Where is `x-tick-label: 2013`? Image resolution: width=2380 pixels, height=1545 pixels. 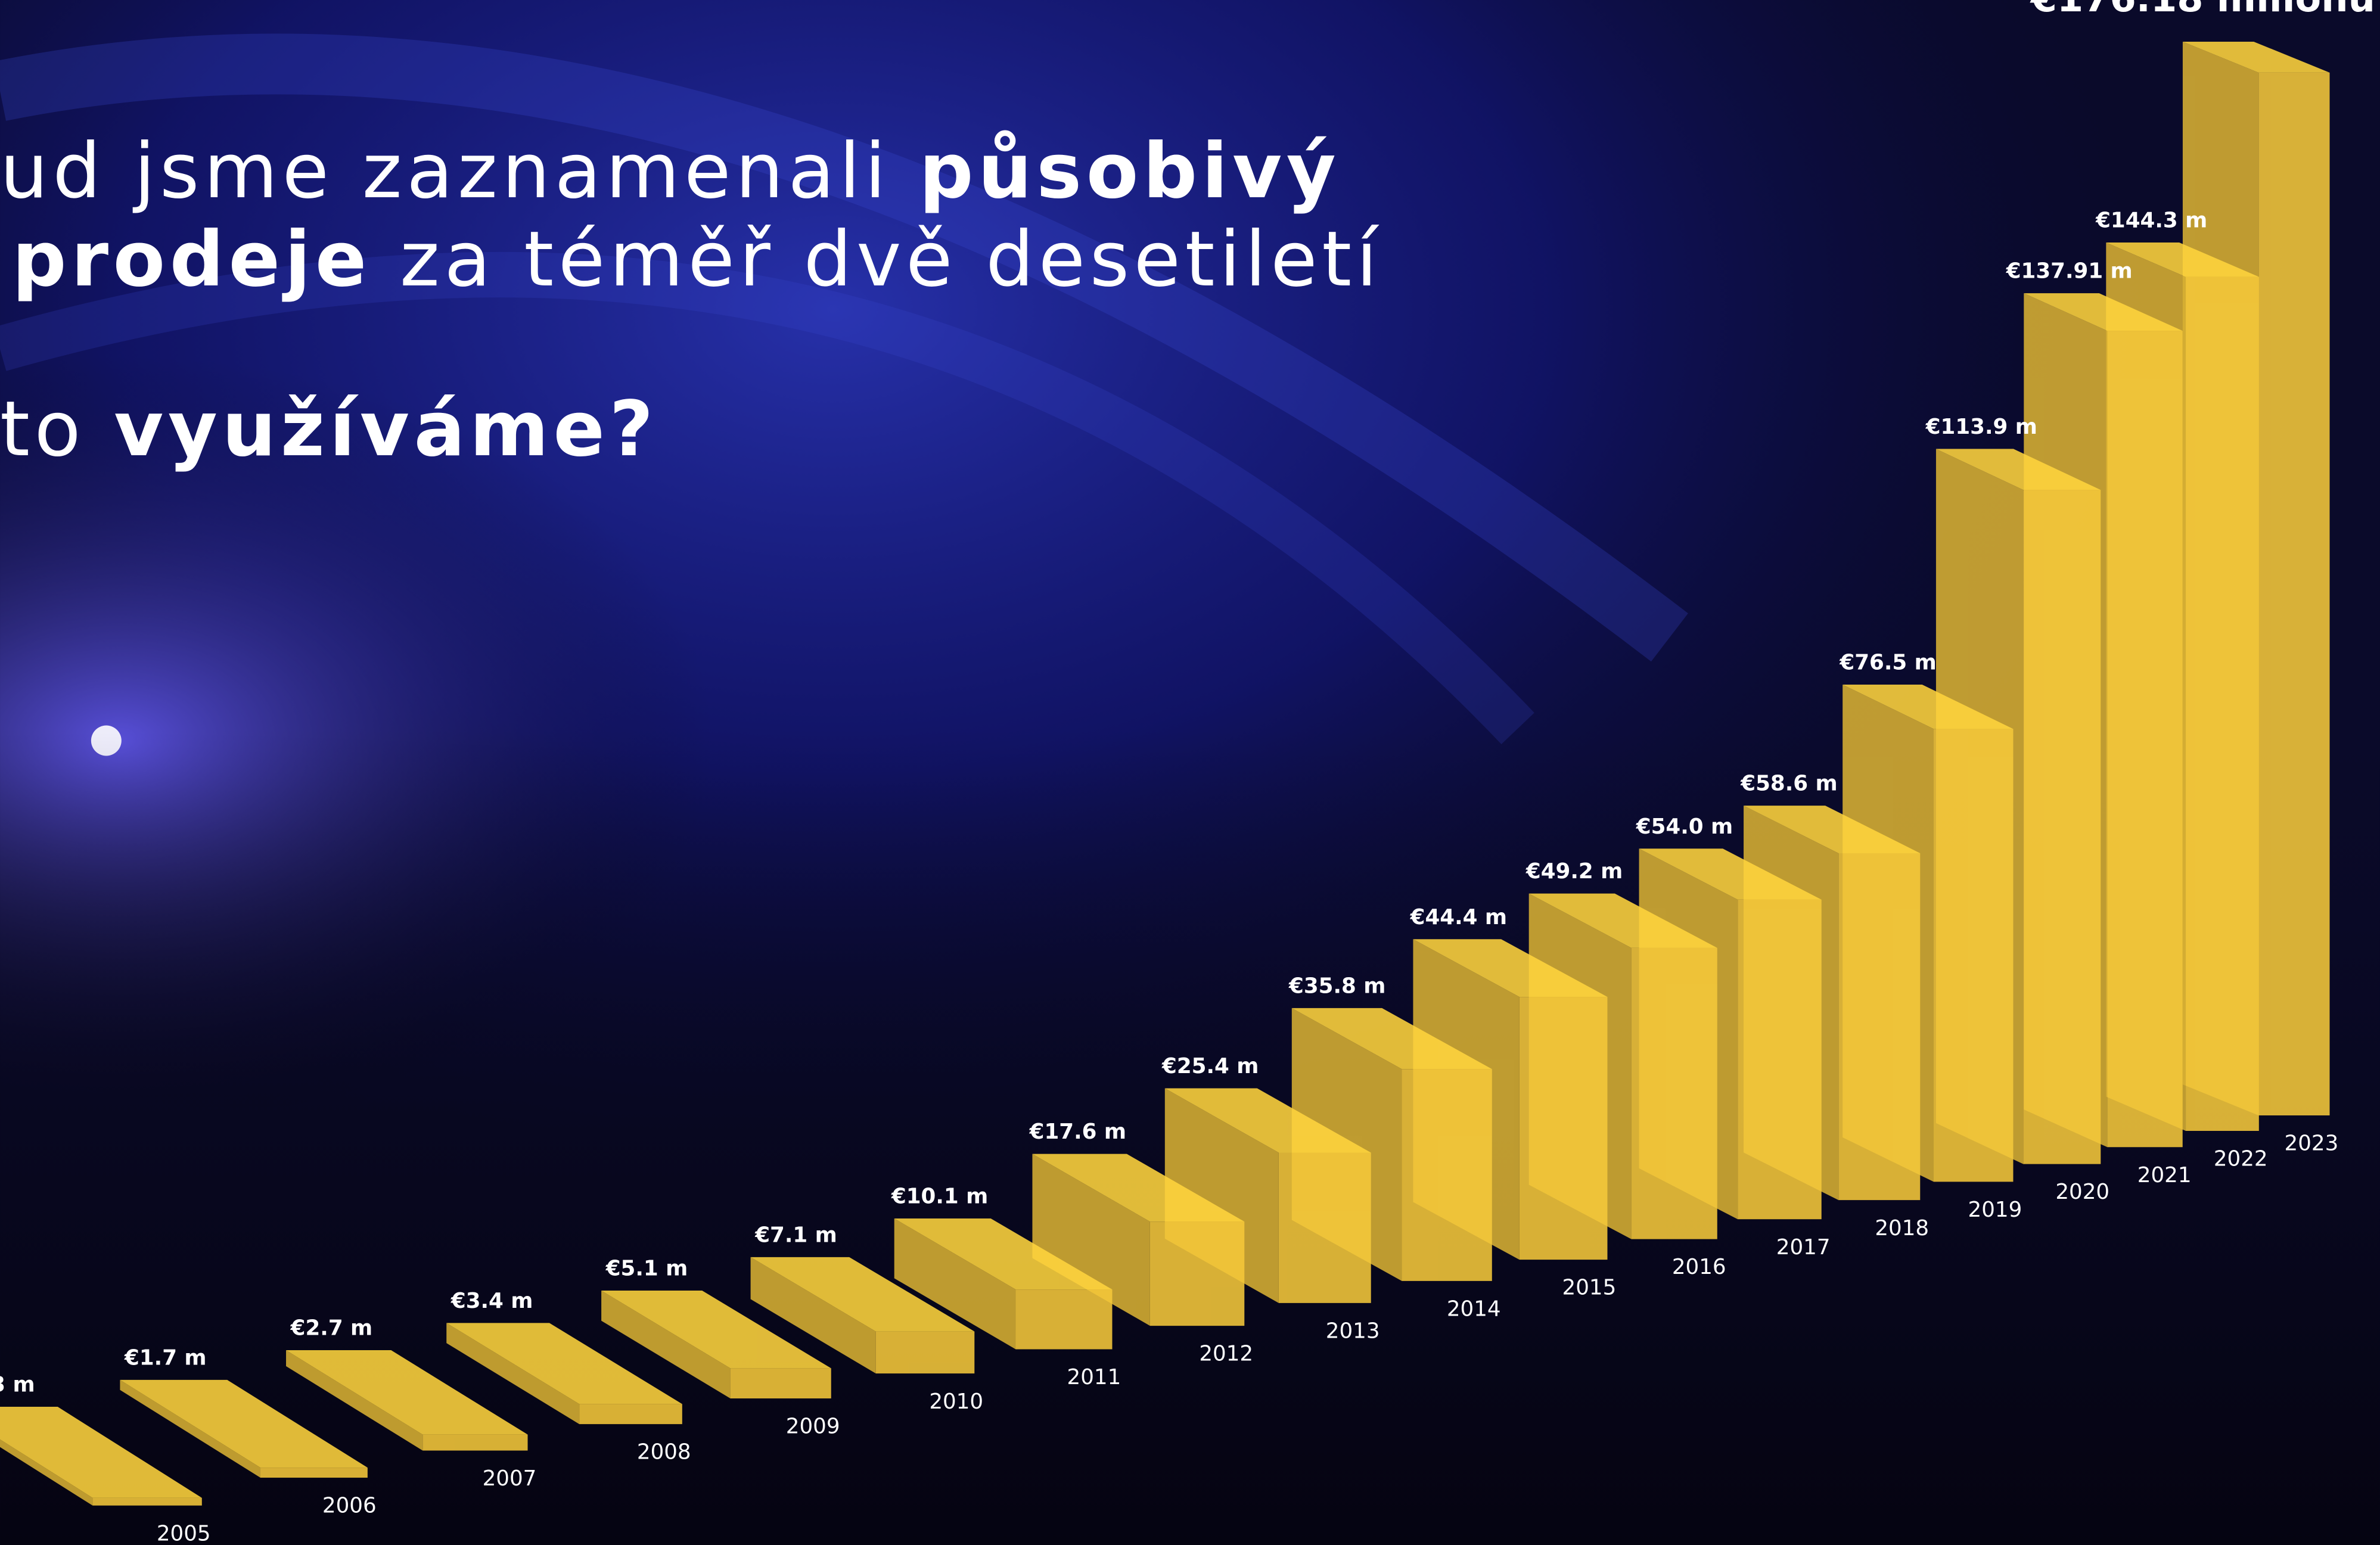 x-tick-label: 2013 is located at coordinates (1353, 1331).